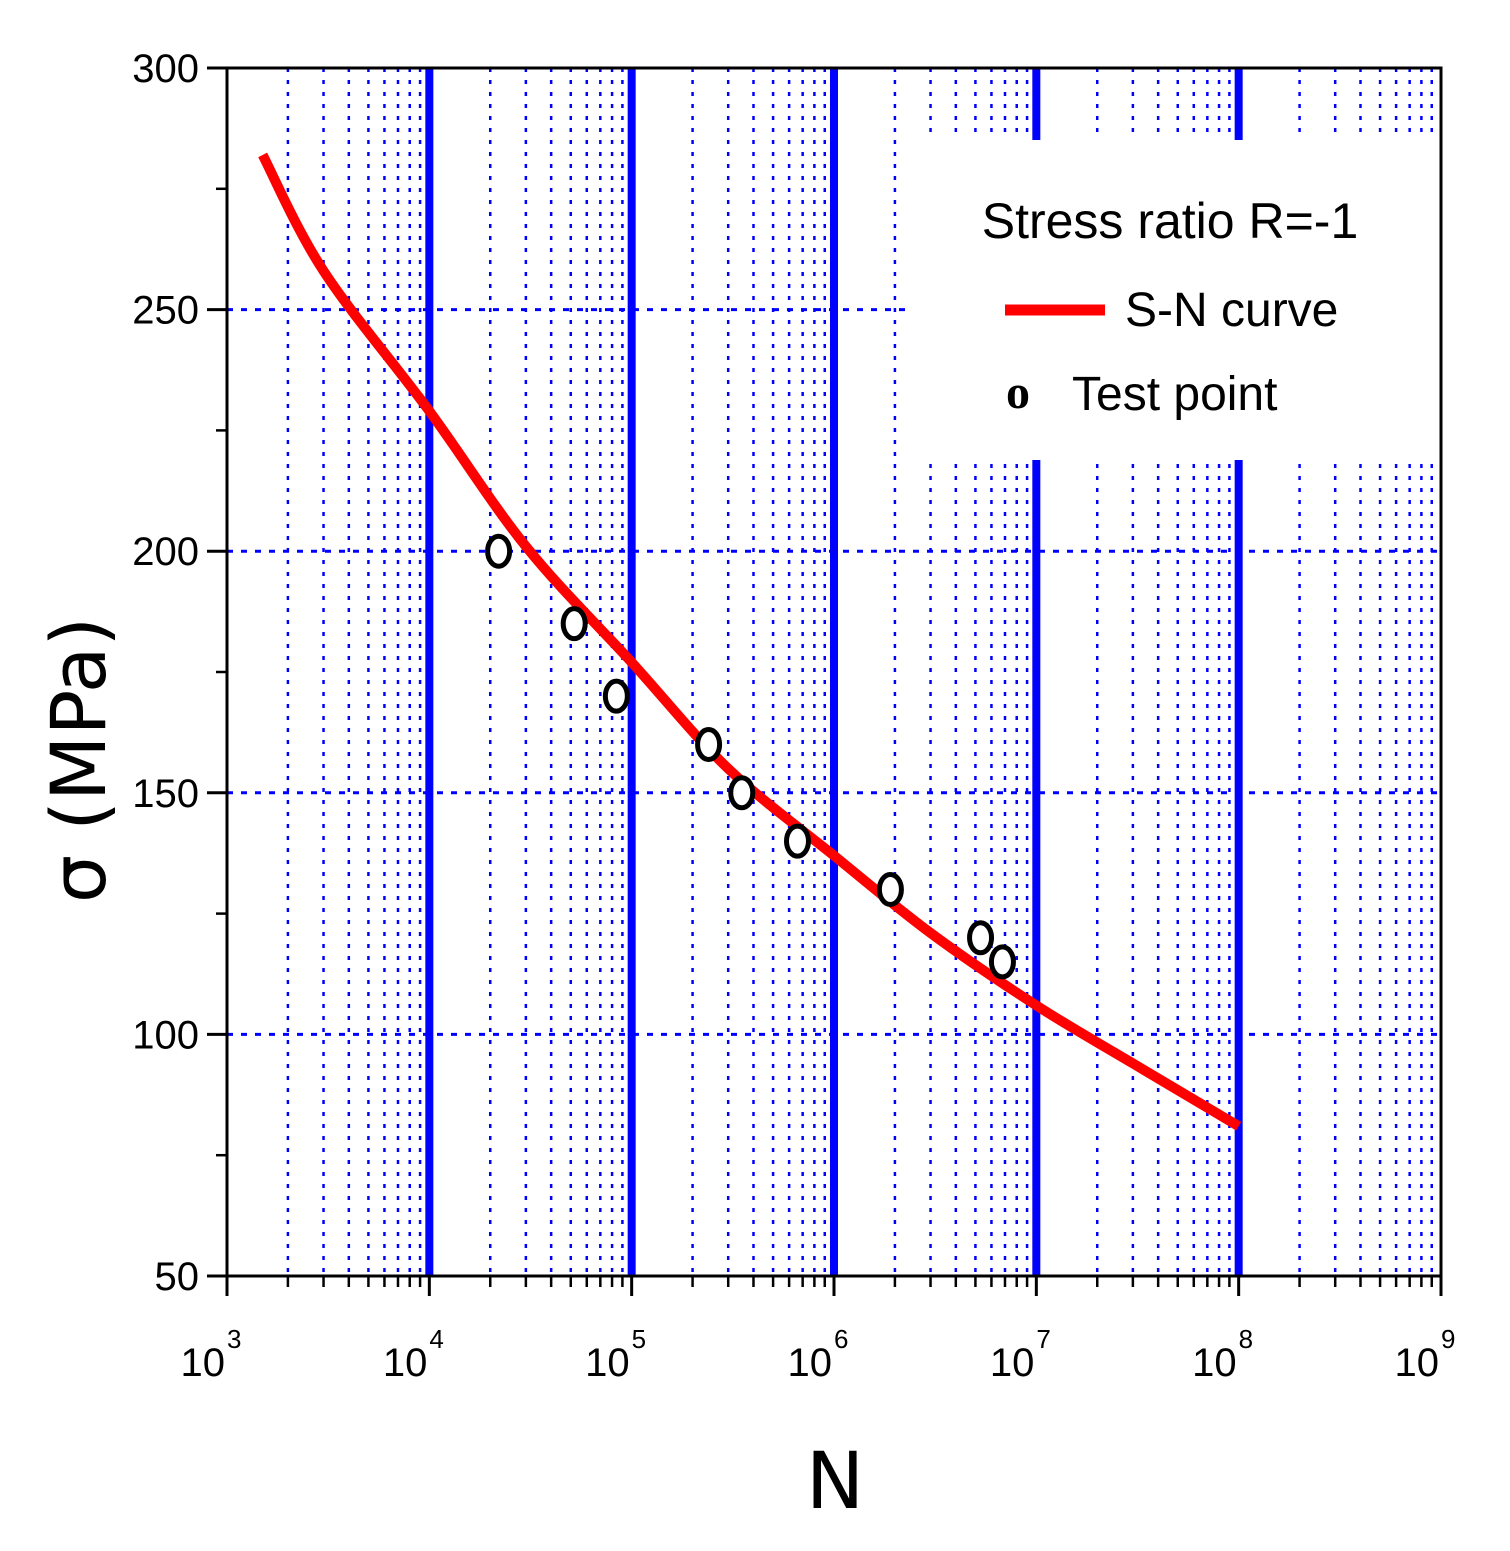  I want to click on x-tick-exponent: 7, so click(1043, 1339).